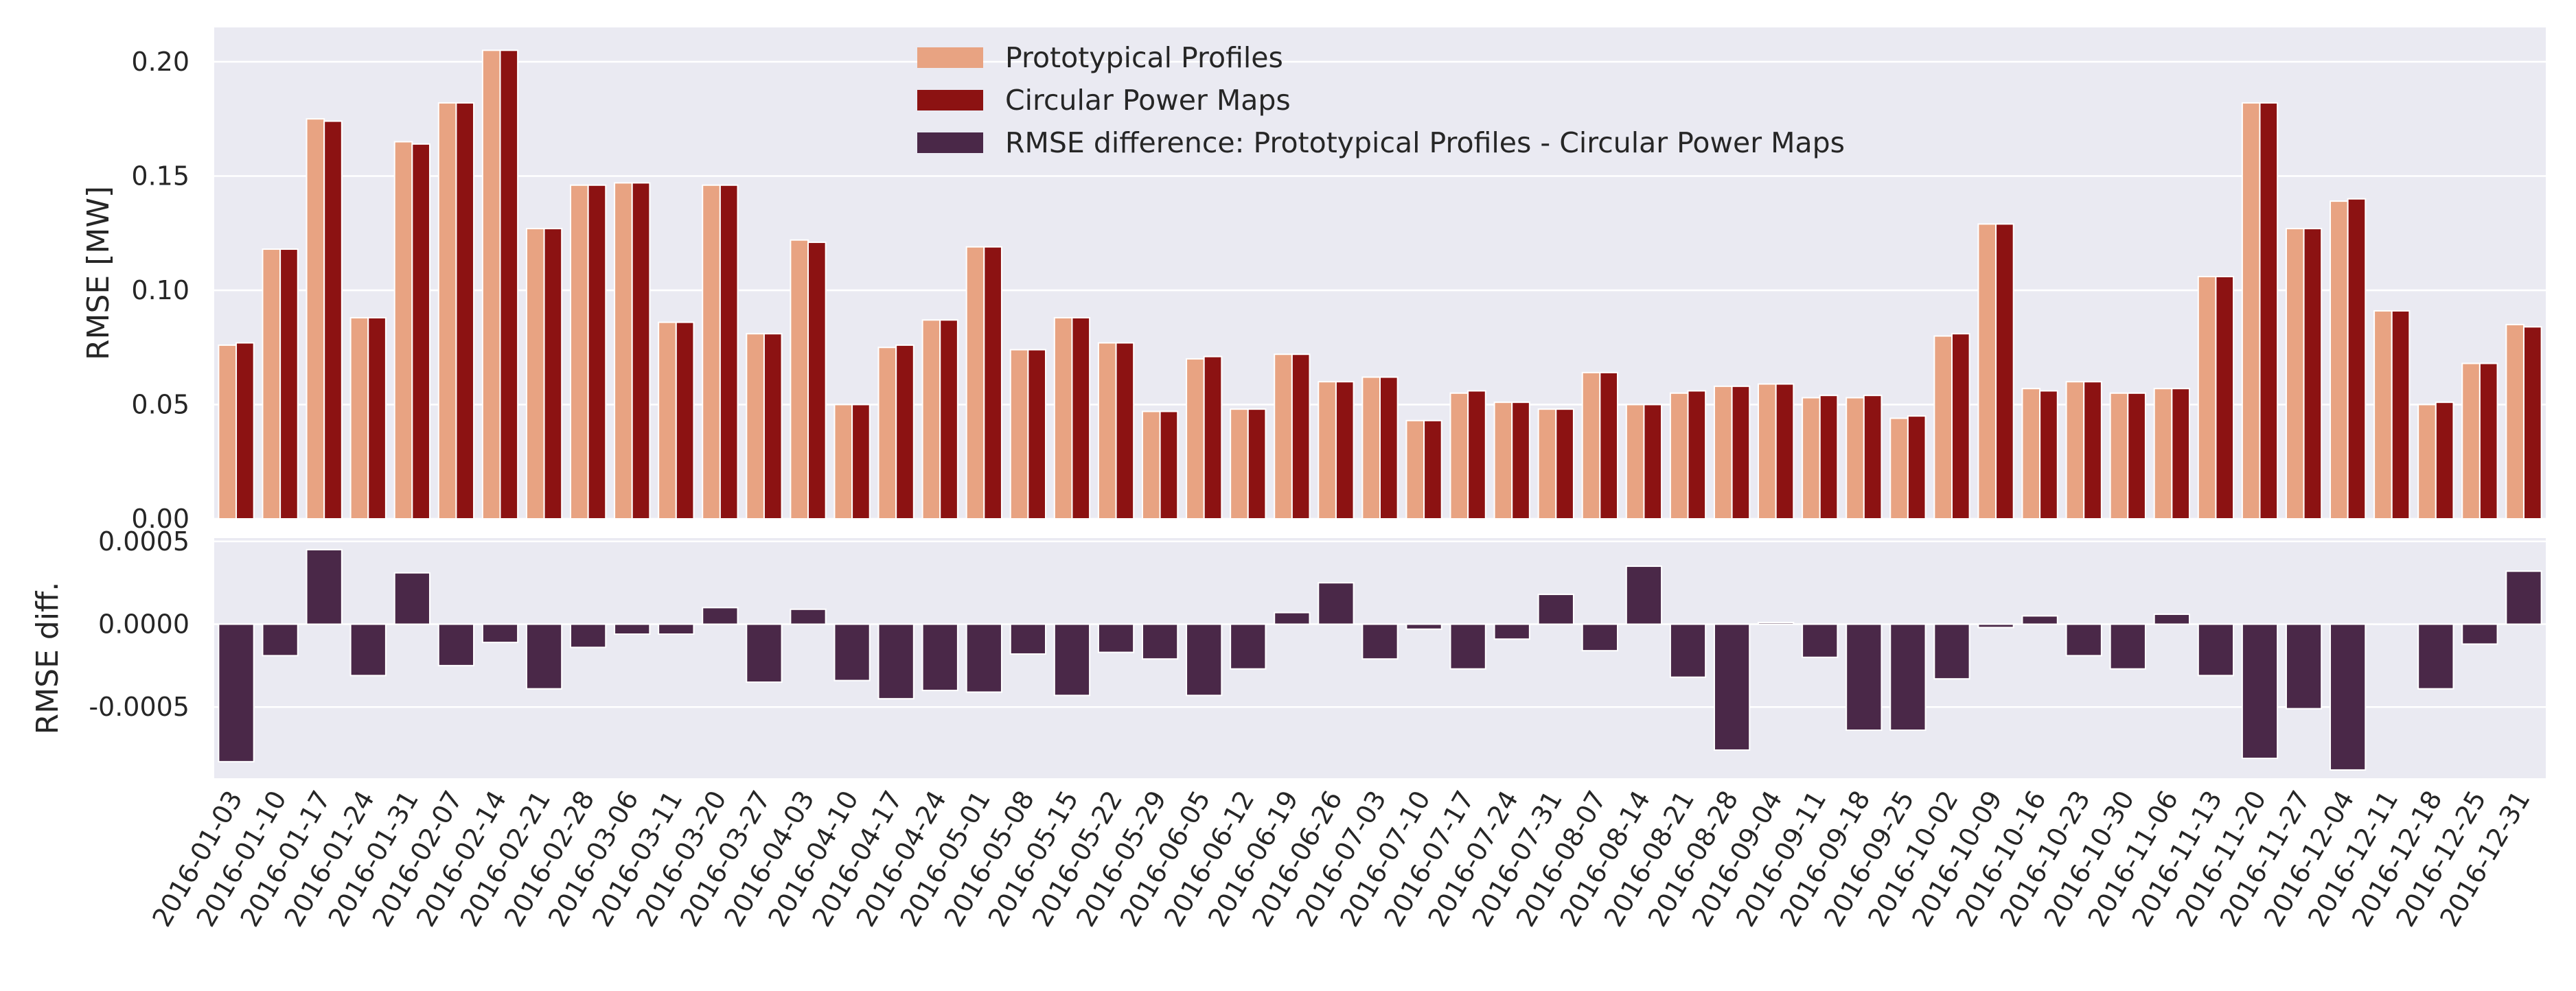  I want to click on top-y-tick-label: 0.20, so click(160, 62).